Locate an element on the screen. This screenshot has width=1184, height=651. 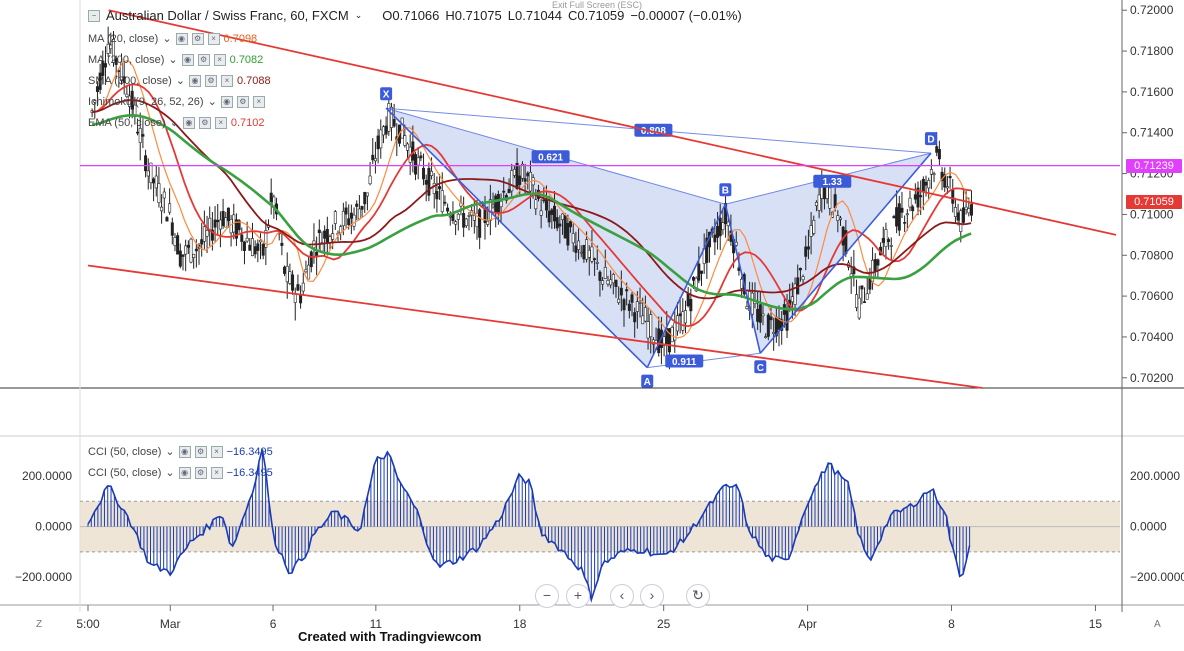
legend-label: SMA (300, close) is located at coordinates (130, 80).